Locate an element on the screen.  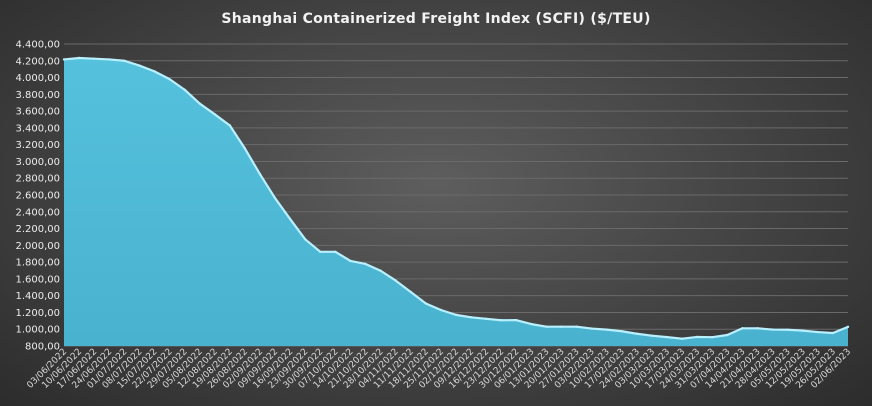
y-tick-label: 4.400,00 is located at coordinates (37, 45).